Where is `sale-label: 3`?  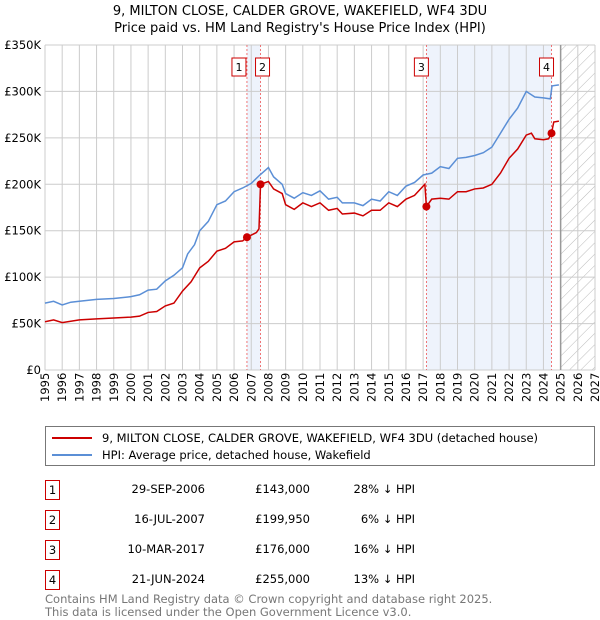 sale-label: 3 is located at coordinates (421, 67).